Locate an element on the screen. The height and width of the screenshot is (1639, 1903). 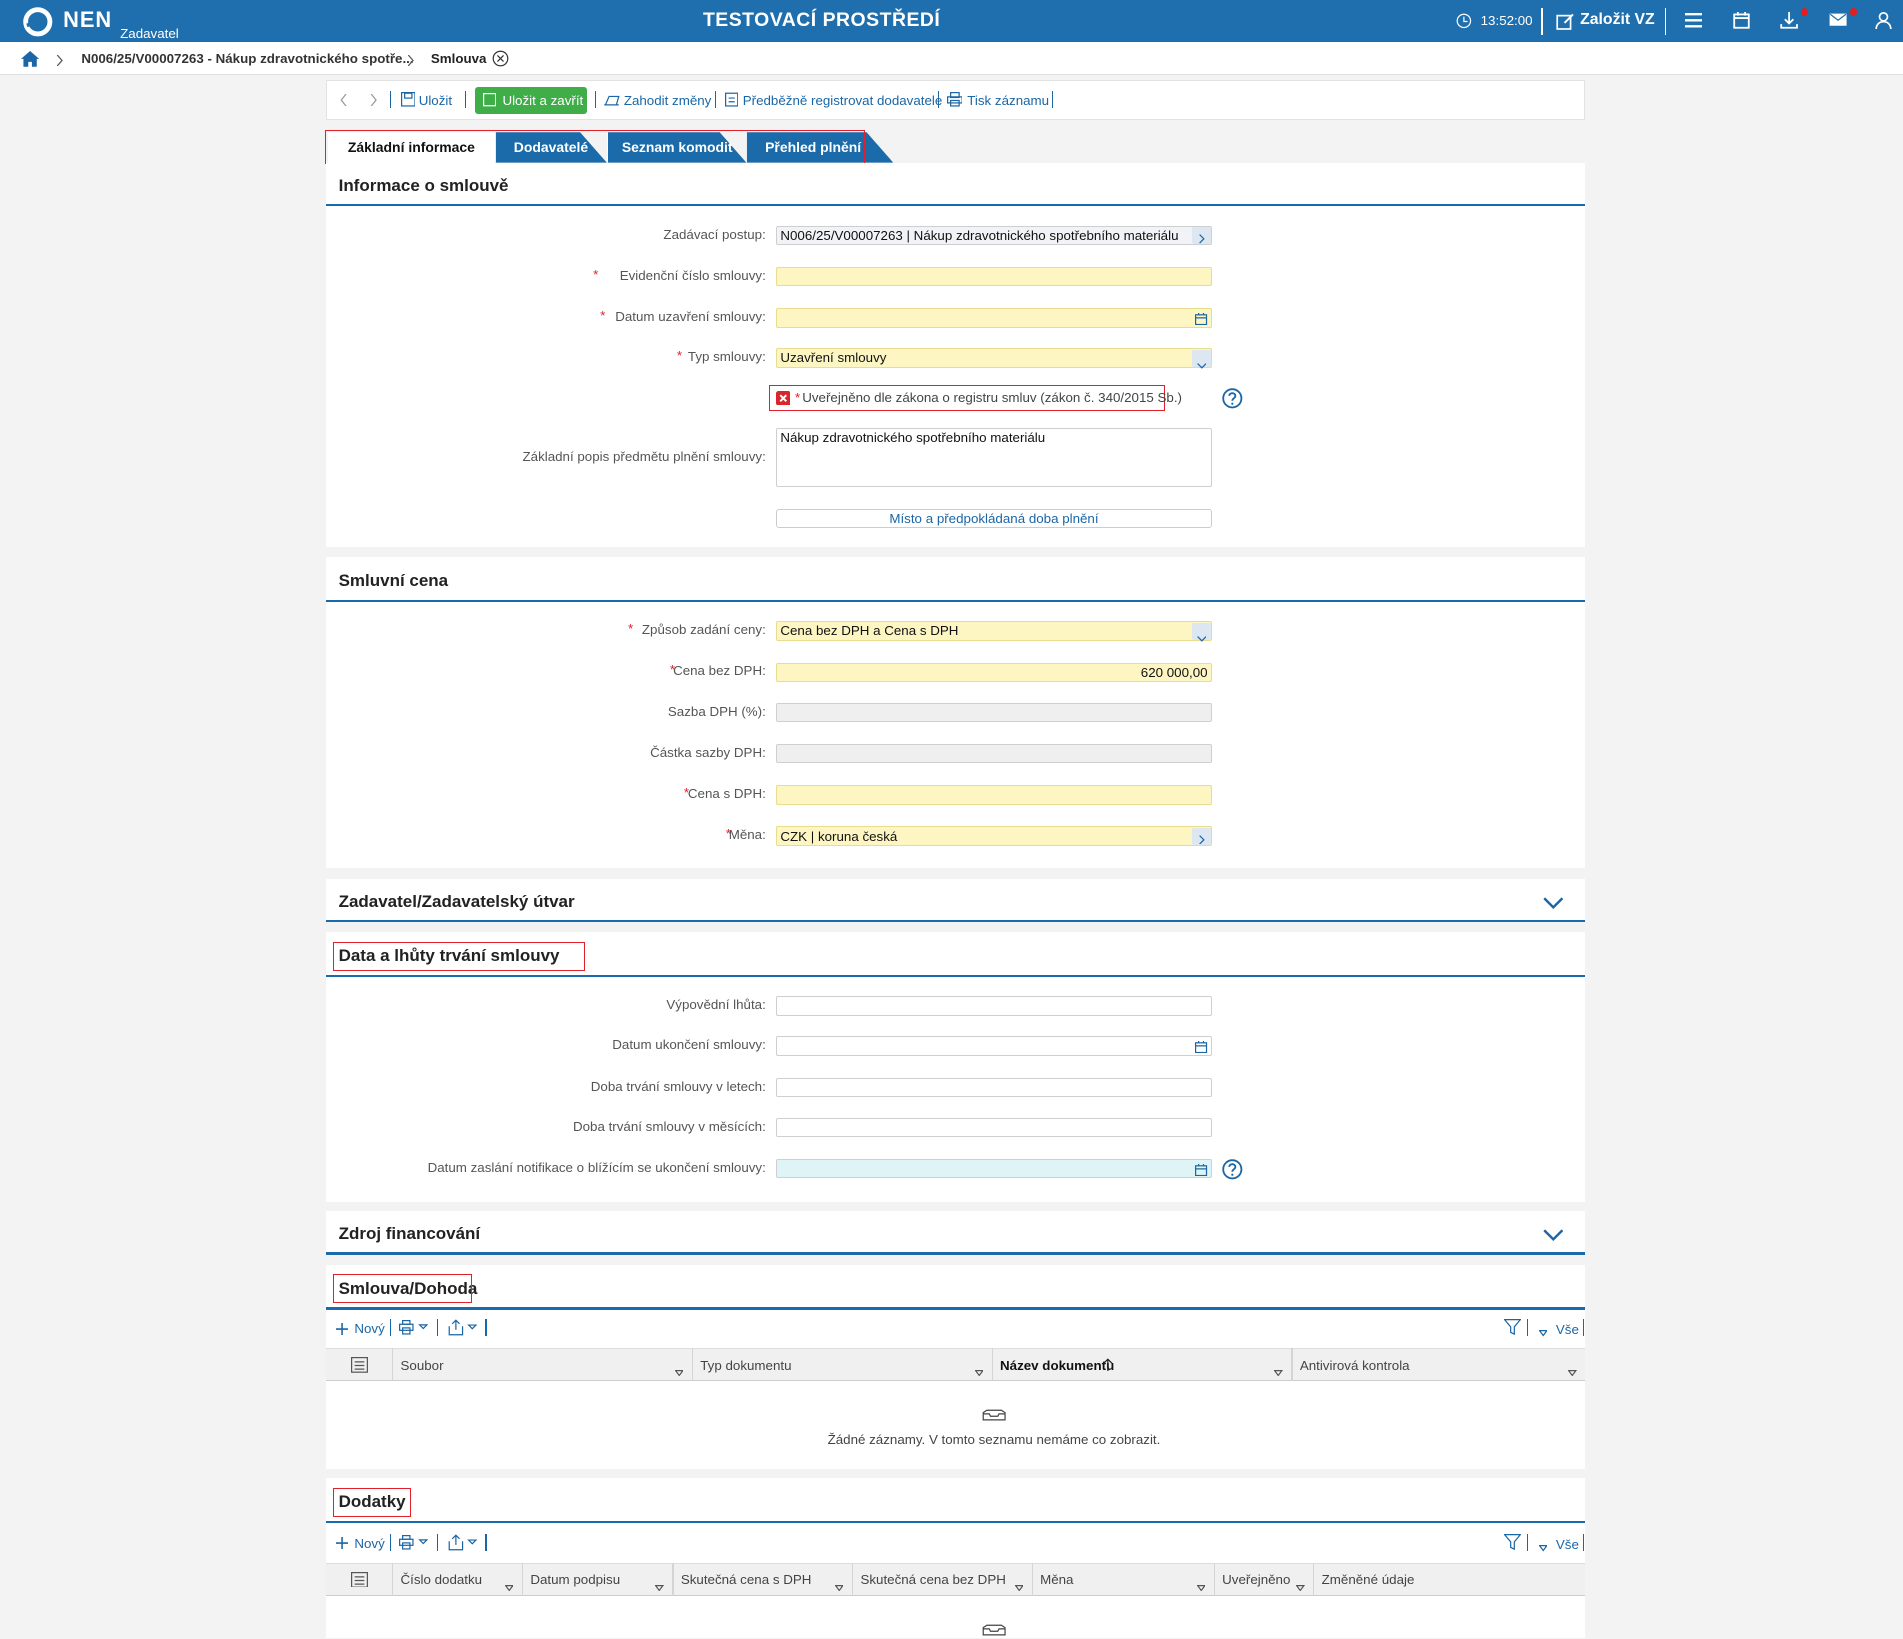
column-header: Uveřejněno is located at coordinates (1256, 1580).